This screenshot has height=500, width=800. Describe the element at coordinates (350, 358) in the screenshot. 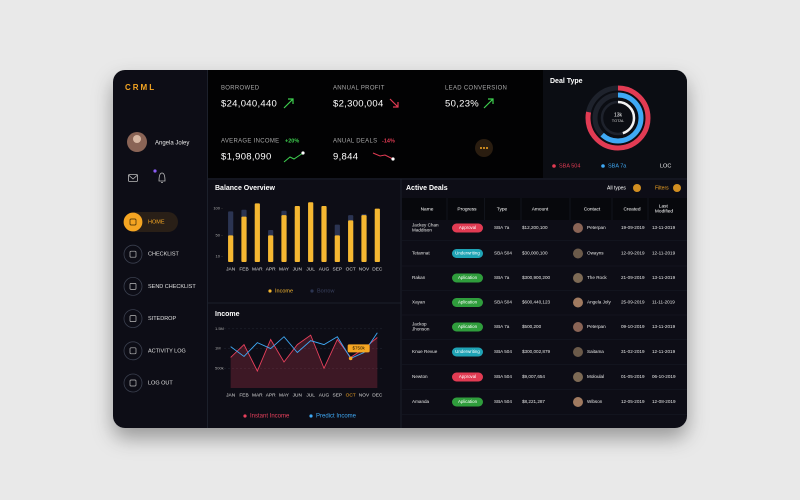

I see `annotation-dot` at that location.